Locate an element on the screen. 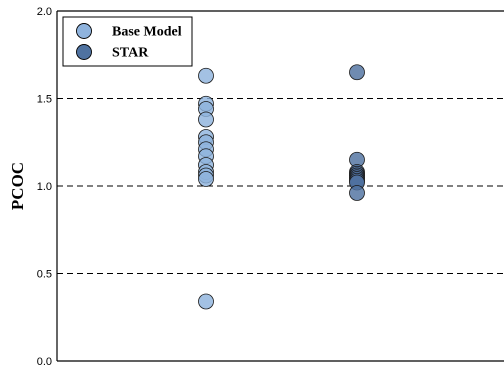  y-axis-label: PCOC is located at coordinates (17, 186).